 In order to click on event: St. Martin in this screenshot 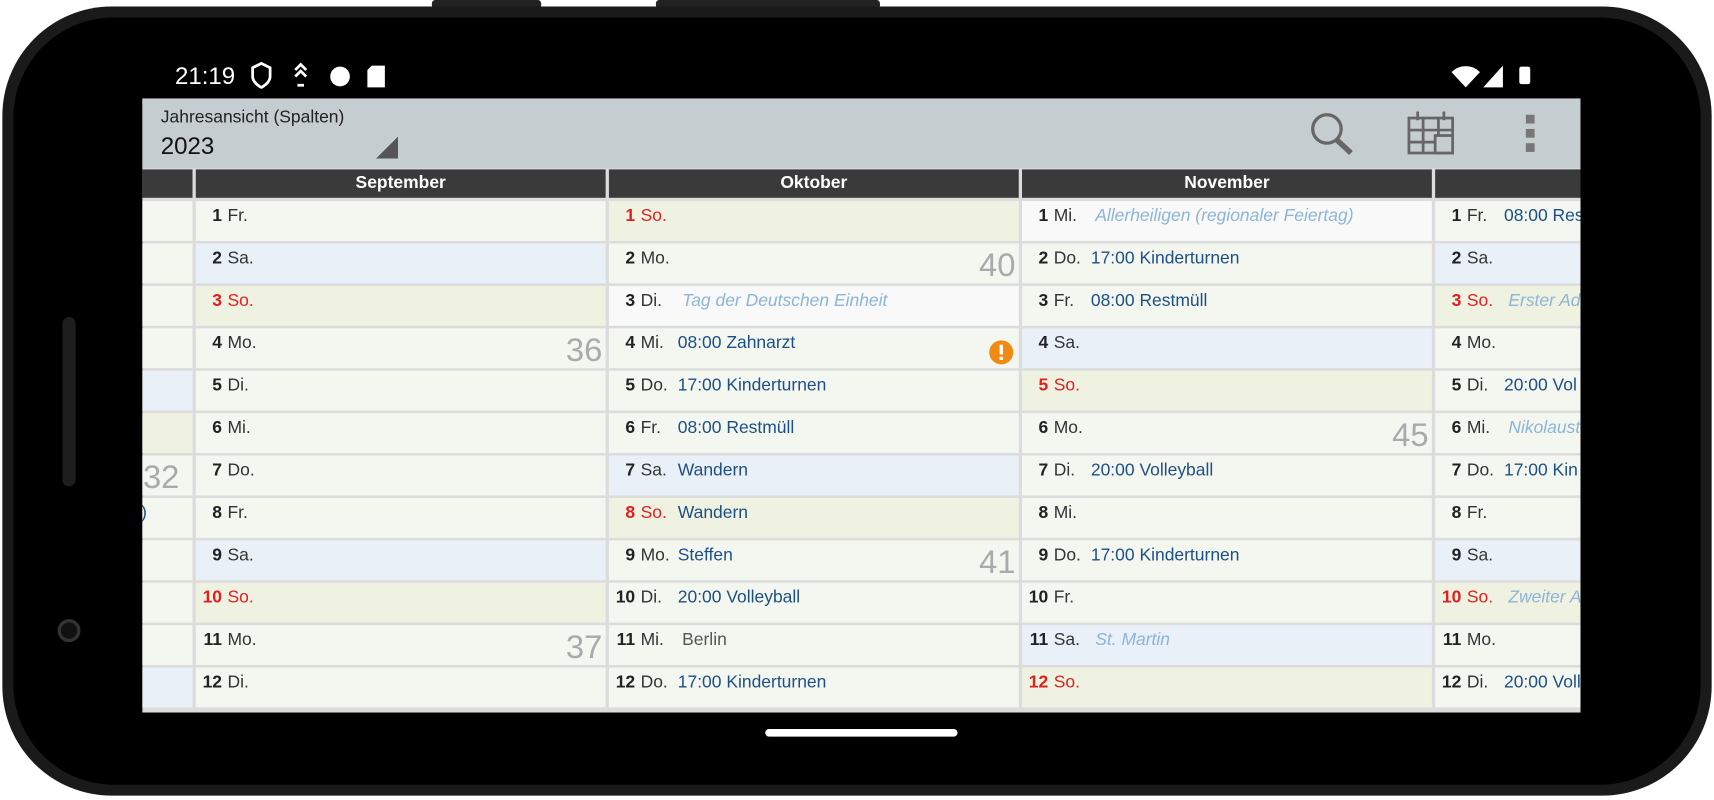, I will do `click(1132, 639)`.